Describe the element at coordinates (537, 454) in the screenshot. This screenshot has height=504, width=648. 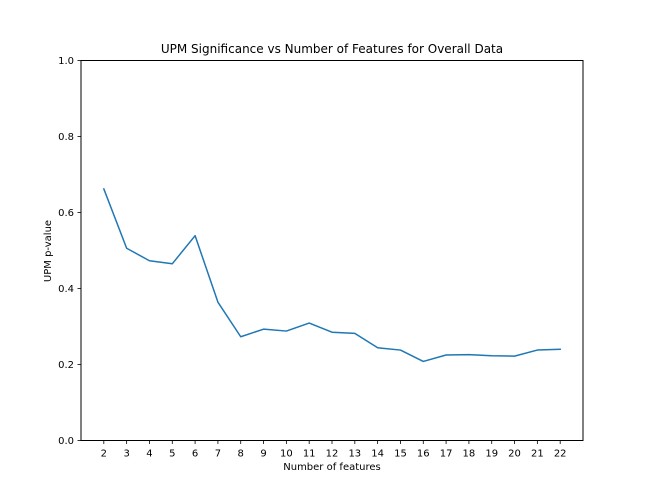
I see `x-tick-label: 21` at that location.